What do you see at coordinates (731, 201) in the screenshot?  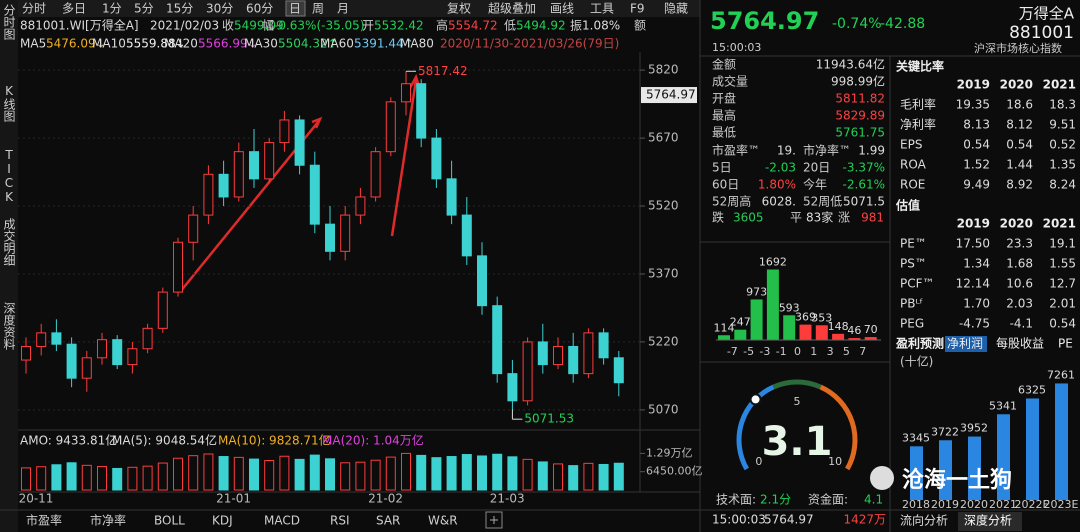 I see `metric-label: 52周高` at bounding box center [731, 201].